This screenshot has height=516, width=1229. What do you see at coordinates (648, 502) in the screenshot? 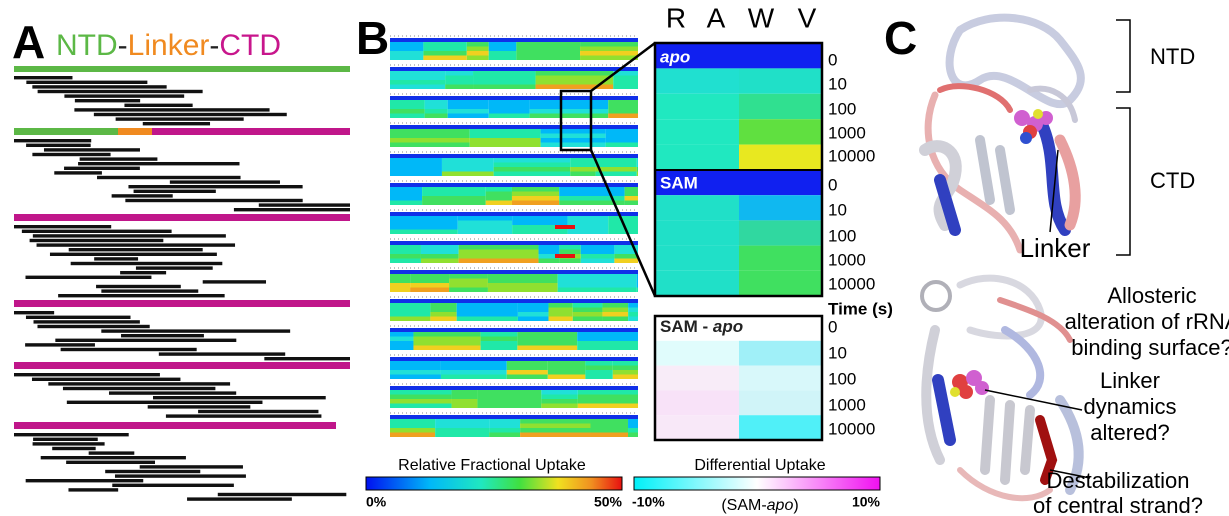
I see `scale-min: -10%` at bounding box center [648, 502].